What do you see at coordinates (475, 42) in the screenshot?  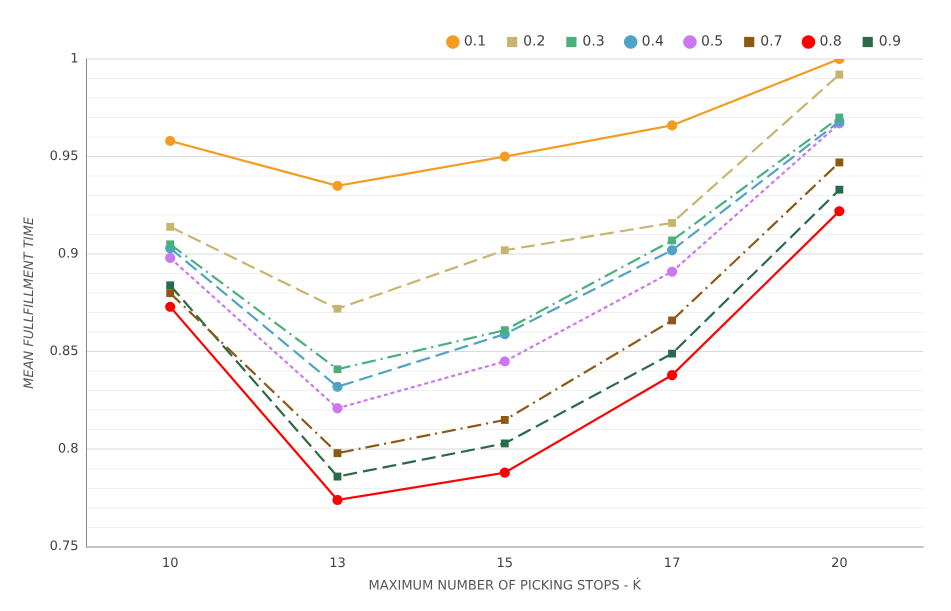 I see `legend-label: 0.1` at bounding box center [475, 42].